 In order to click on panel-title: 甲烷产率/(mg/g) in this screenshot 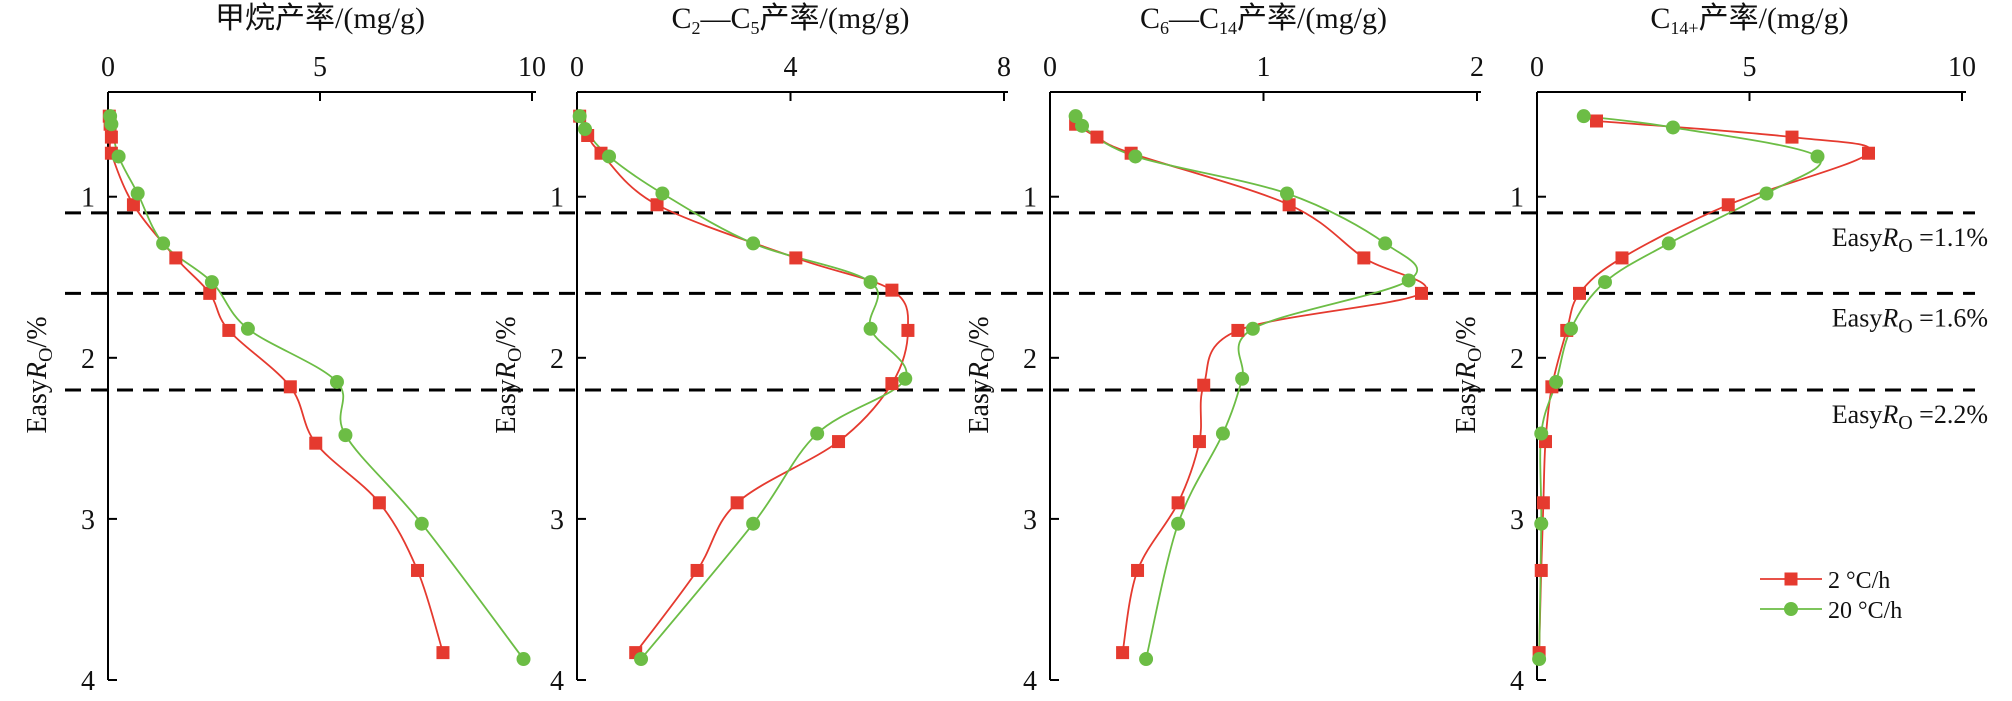, I will do `click(320, 18)`.